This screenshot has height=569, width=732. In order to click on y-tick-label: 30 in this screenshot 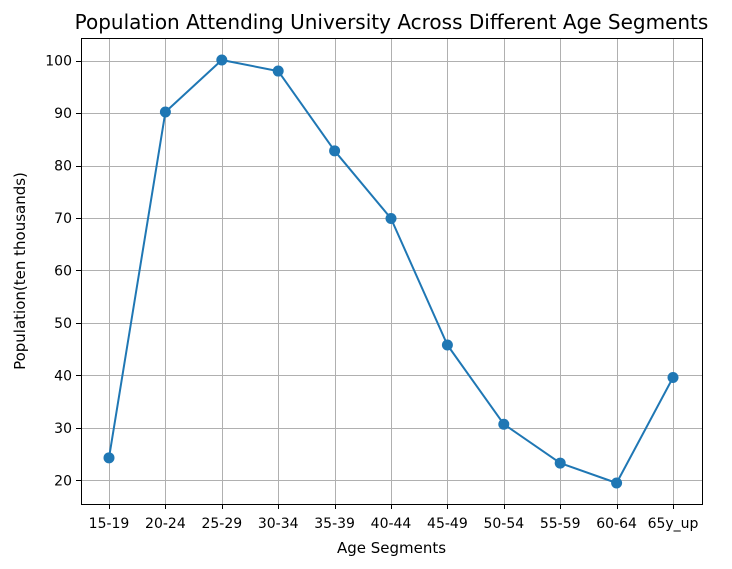, I will do `click(63, 429)`.